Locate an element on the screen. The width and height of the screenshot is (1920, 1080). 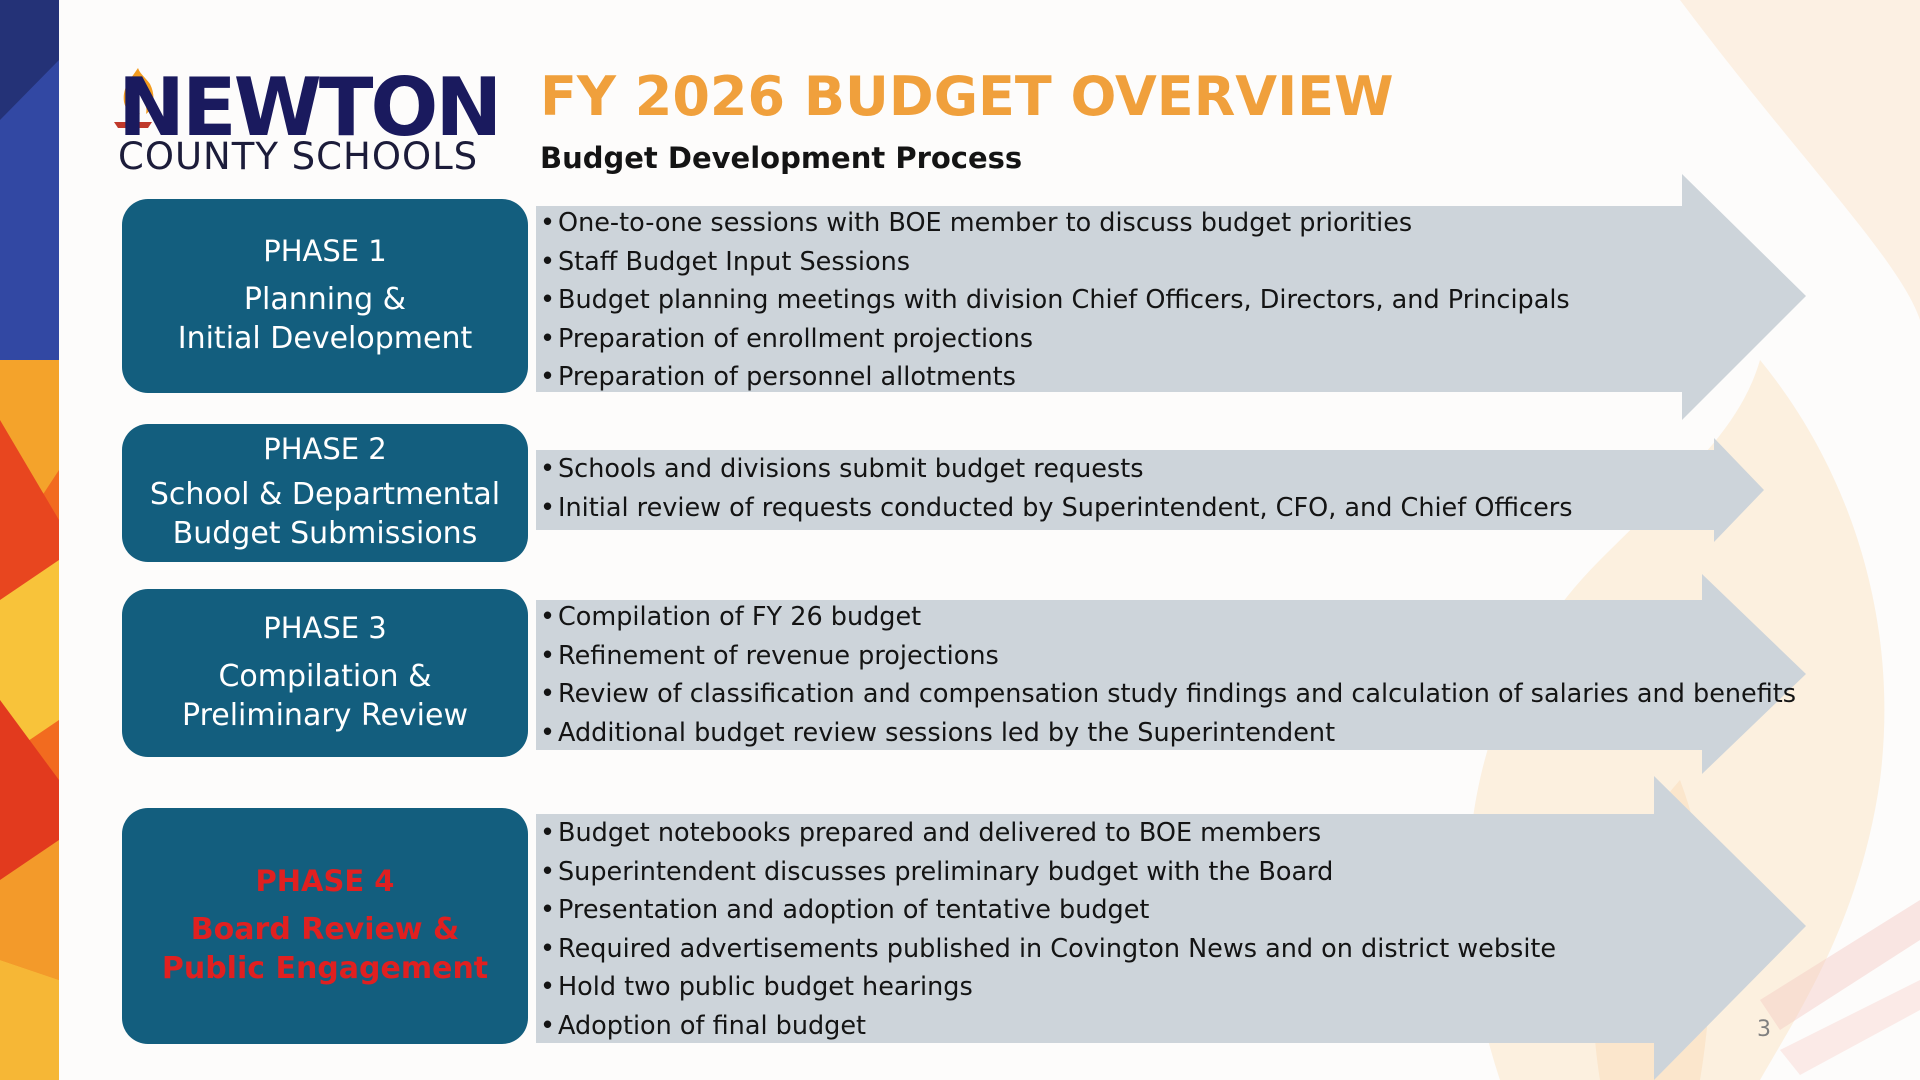
phase-4-box: PHASE 4 Board Review & Public Engagement is located at coordinates (325, 926).